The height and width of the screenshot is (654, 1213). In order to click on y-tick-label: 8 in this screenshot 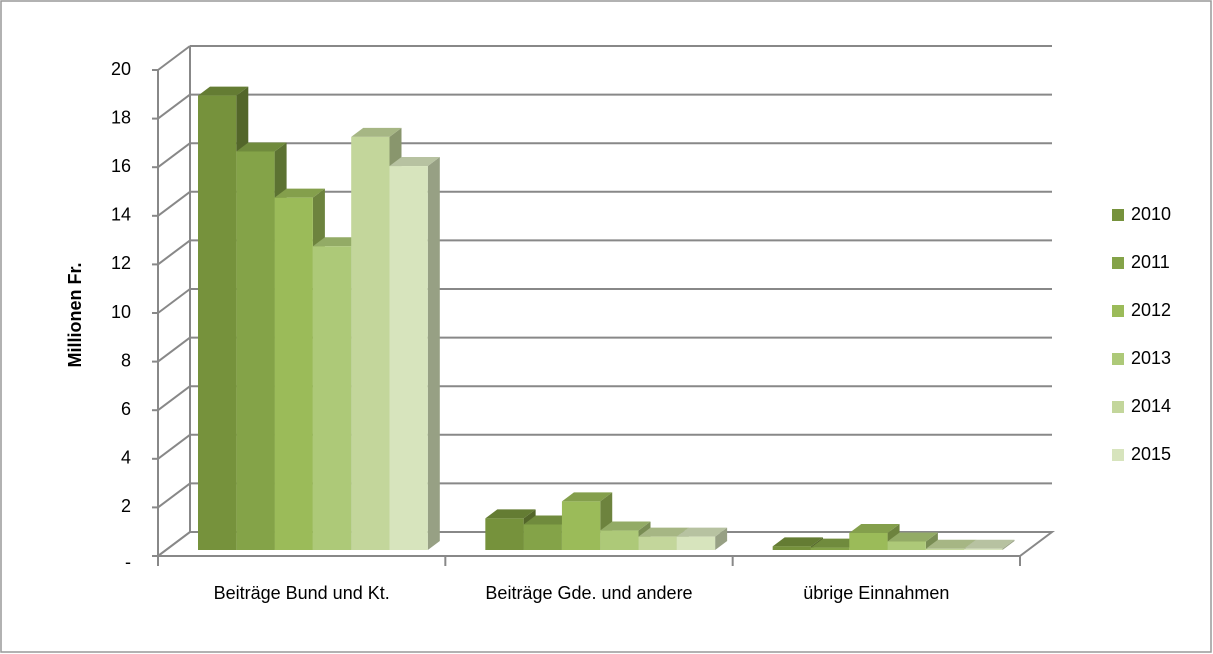, I will do `click(126, 360)`.